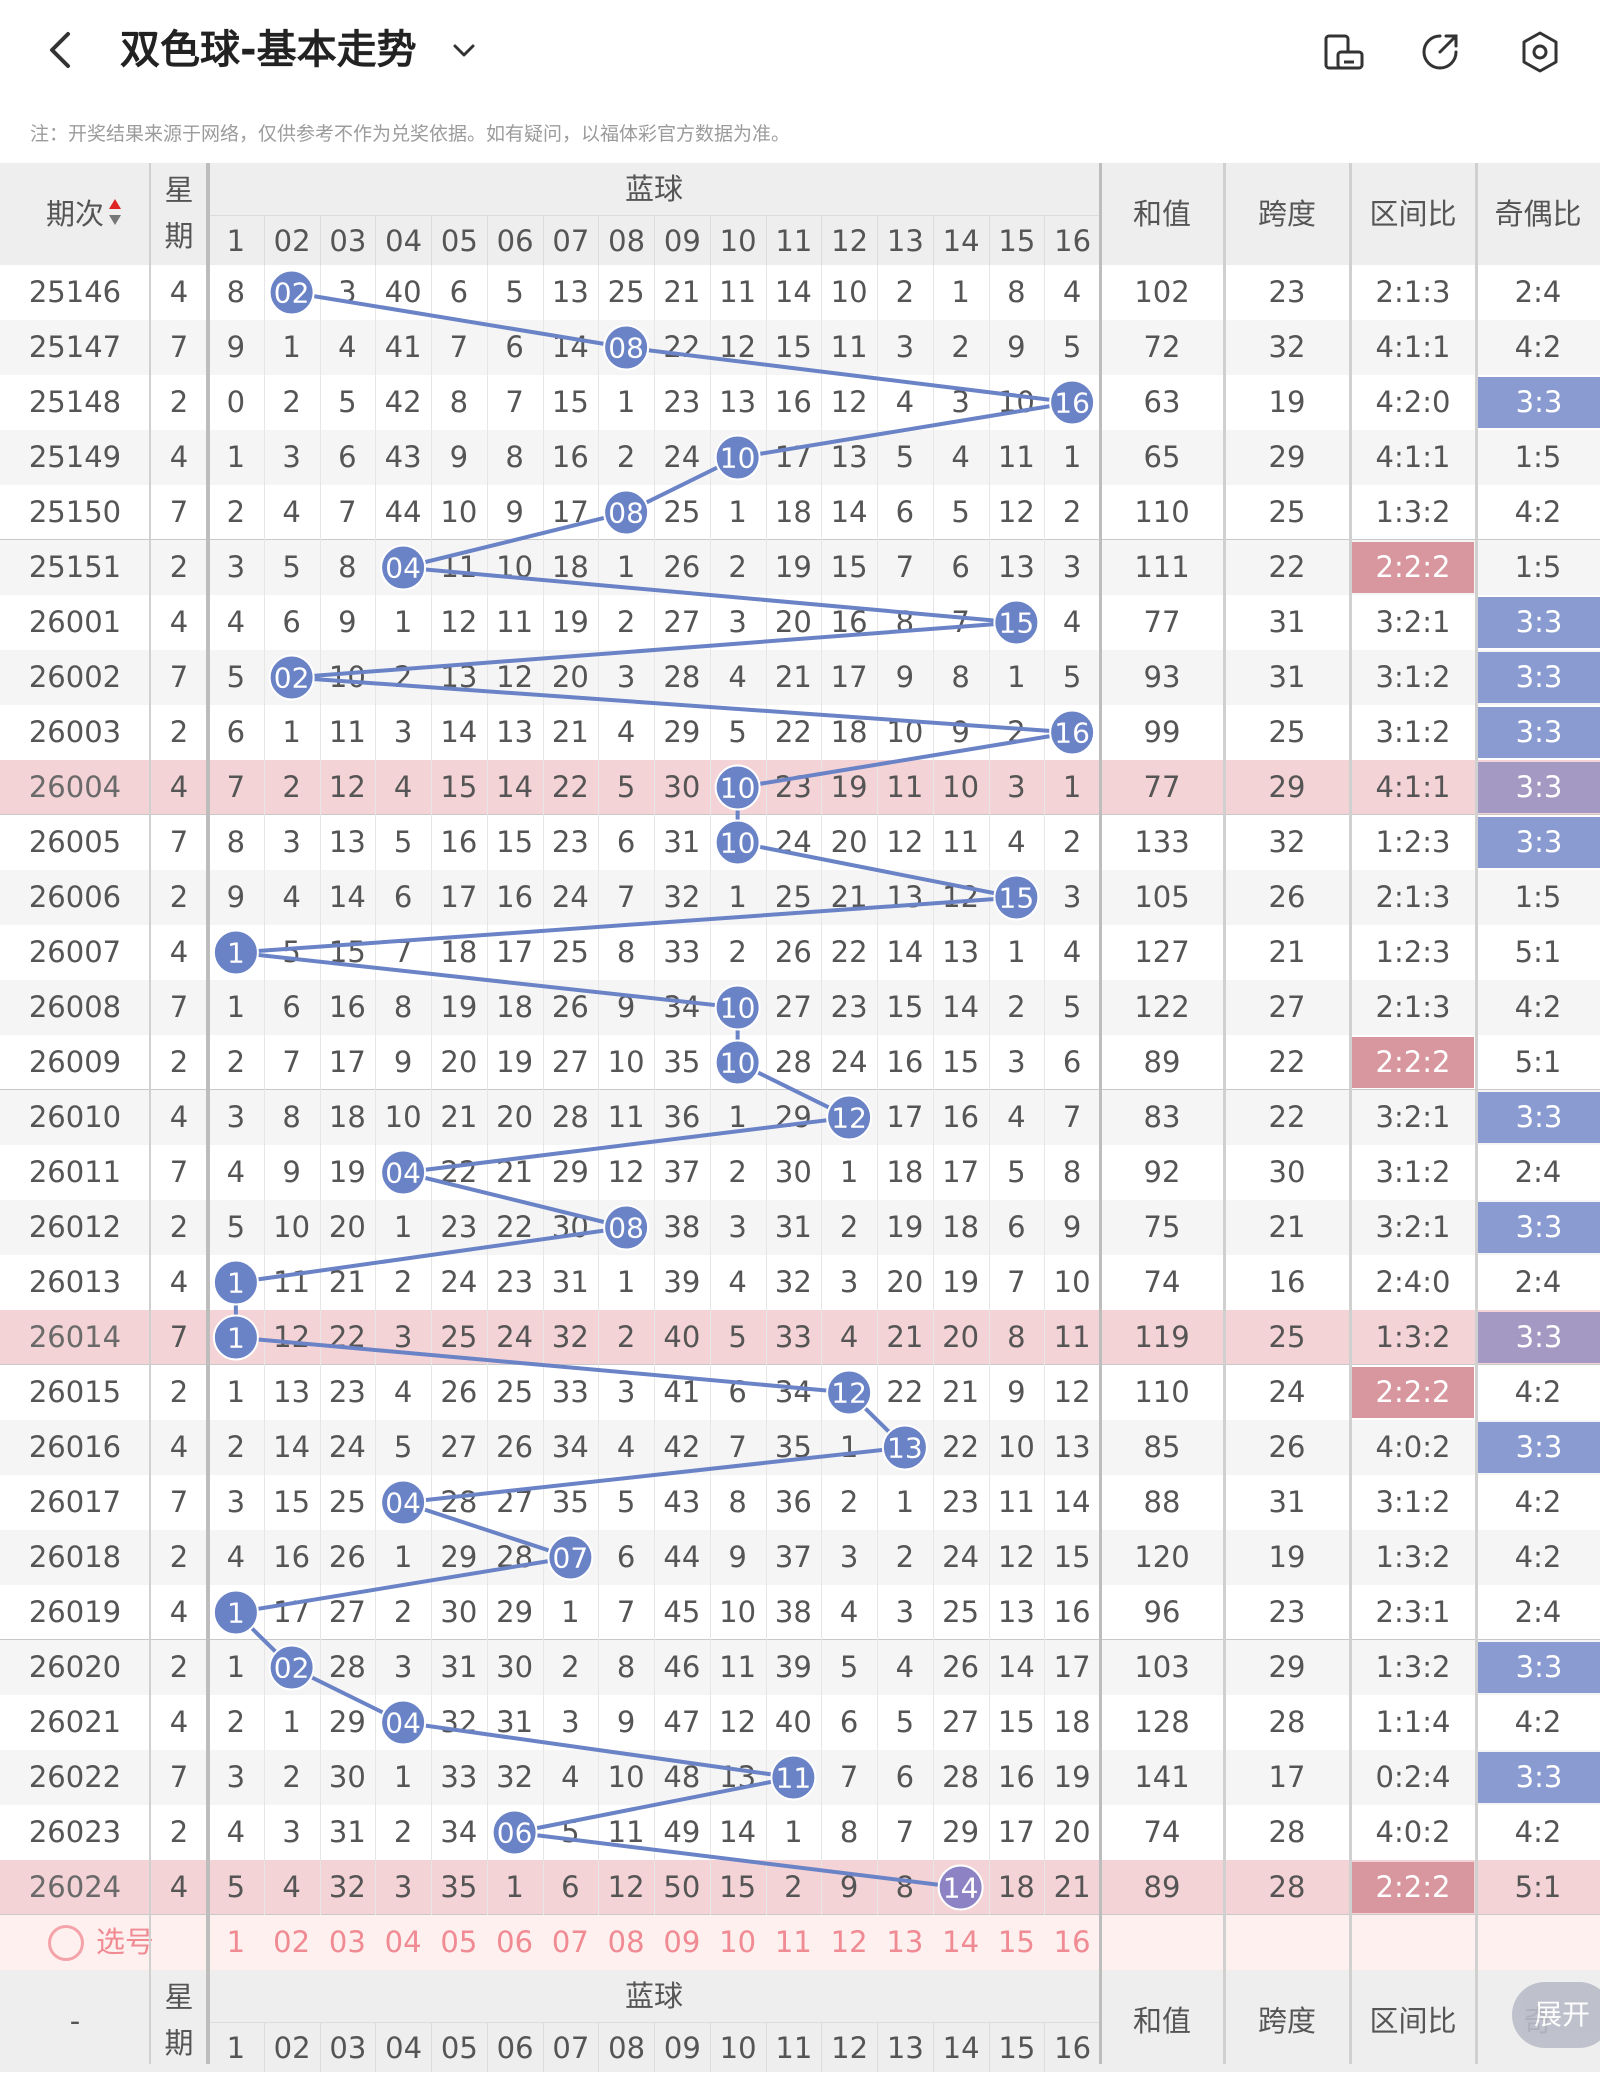 Image resolution: width=1600 pixels, height=2073 pixels. What do you see at coordinates (75, 402) in the screenshot?
I see `period-cell: 25148` at bounding box center [75, 402].